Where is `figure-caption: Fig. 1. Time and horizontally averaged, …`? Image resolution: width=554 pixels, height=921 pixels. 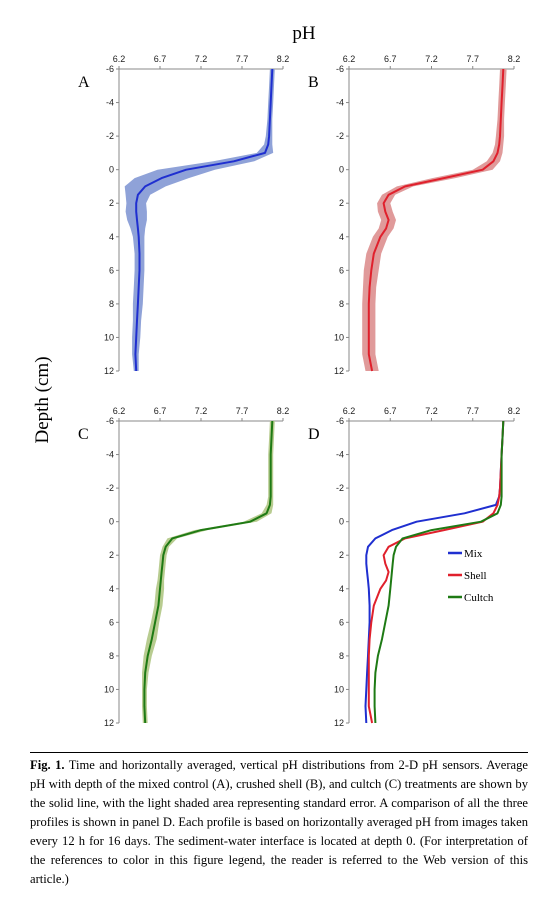
figure-caption: Fig. 1. Time and horizontally averaged, … is located at coordinates (279, 822).